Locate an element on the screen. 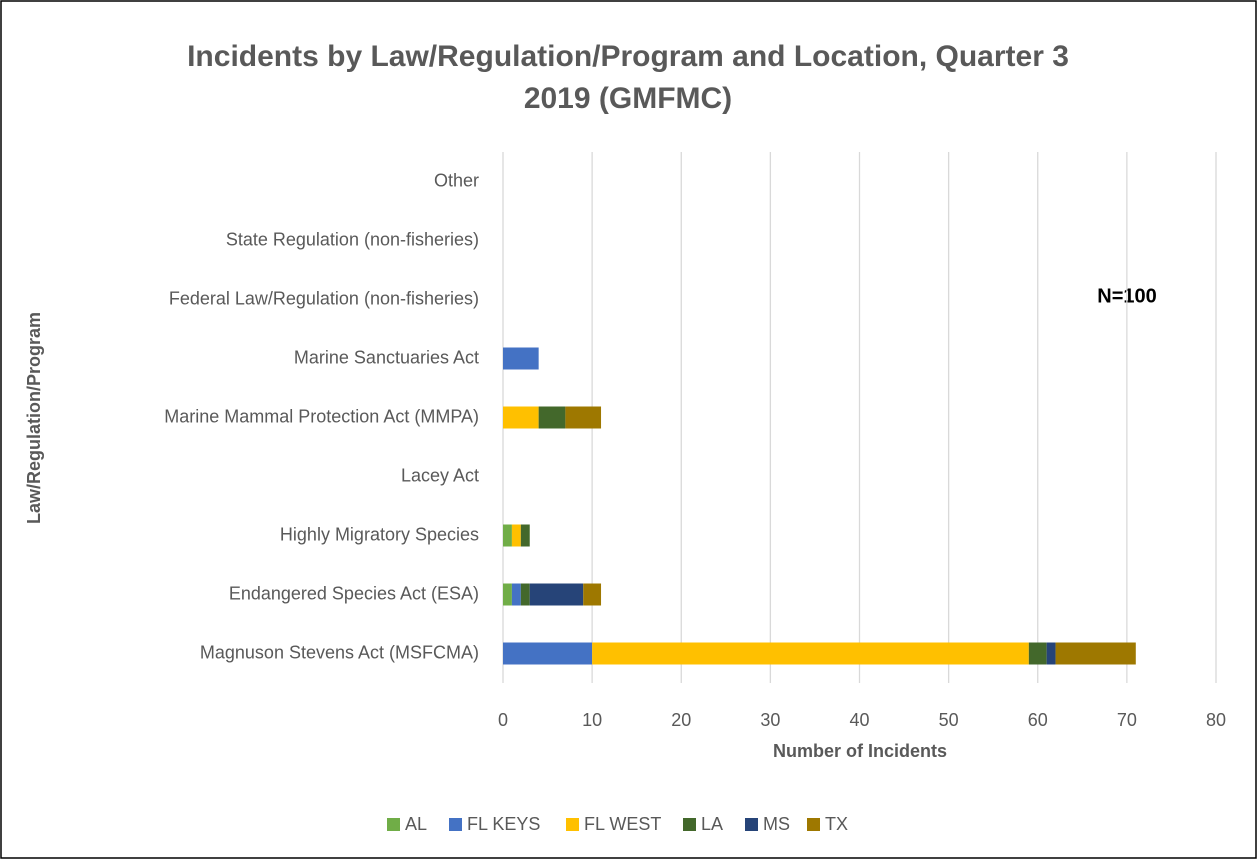 The height and width of the screenshot is (859, 1257). legend-label: TX is located at coordinates (836, 824).